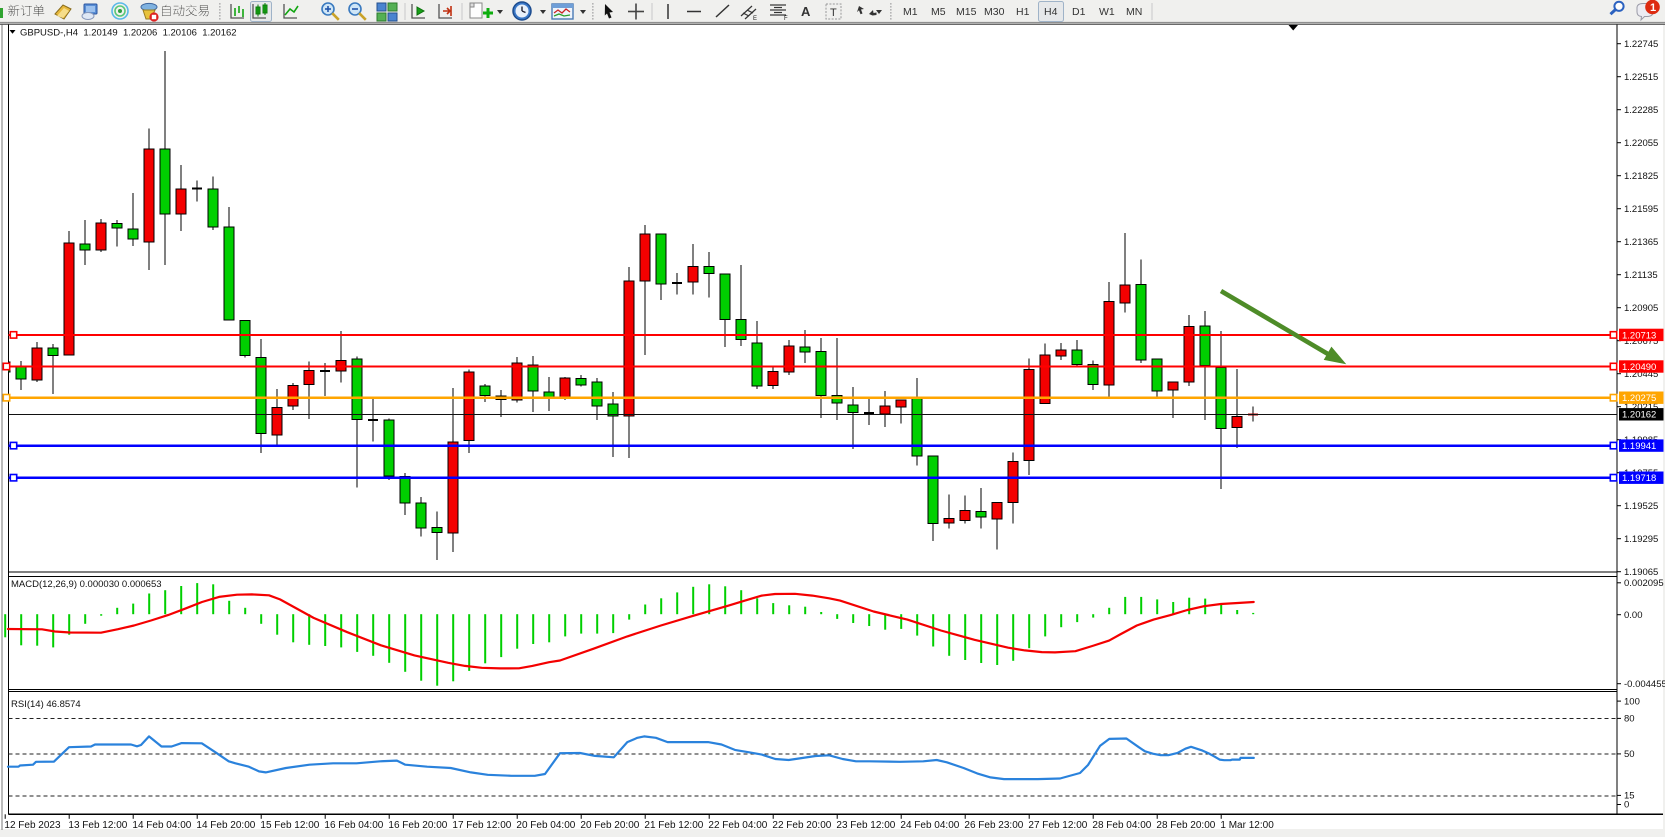  Describe the element at coordinates (1639, 335) in the screenshot. I see `svg-text: 1.20713` at that location.